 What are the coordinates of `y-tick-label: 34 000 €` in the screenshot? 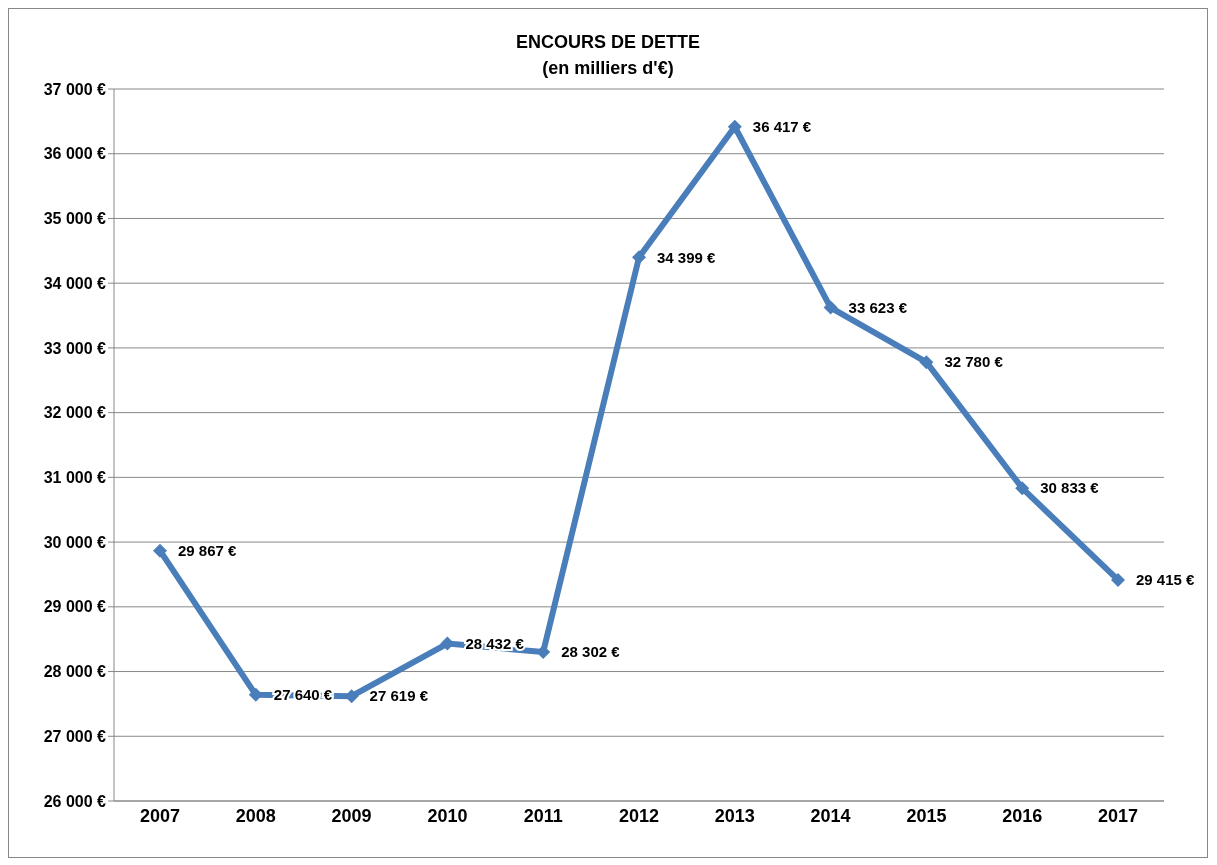 It's located at (75, 283).